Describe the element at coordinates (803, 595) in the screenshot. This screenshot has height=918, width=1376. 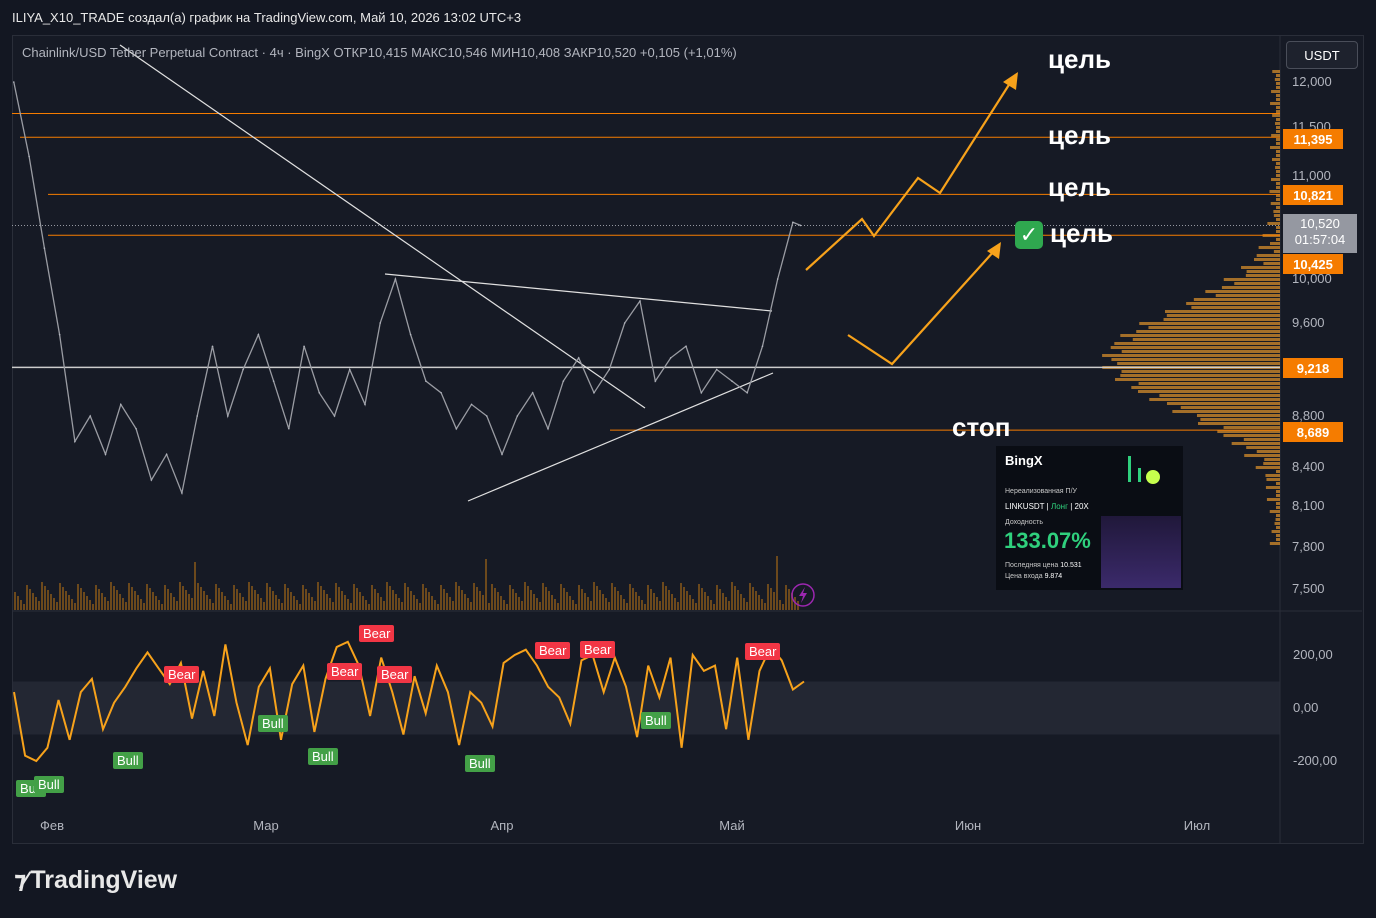
I see `lightning-icon` at that location.